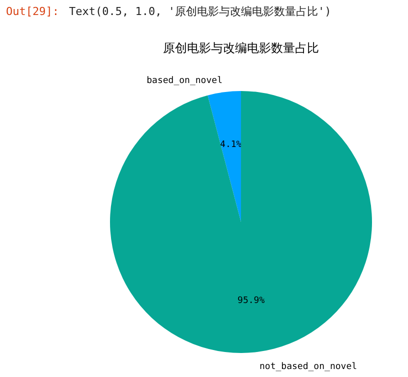 The width and height of the screenshot is (408, 377). I want to click on slice-label: not_based_on_novel, so click(309, 367).